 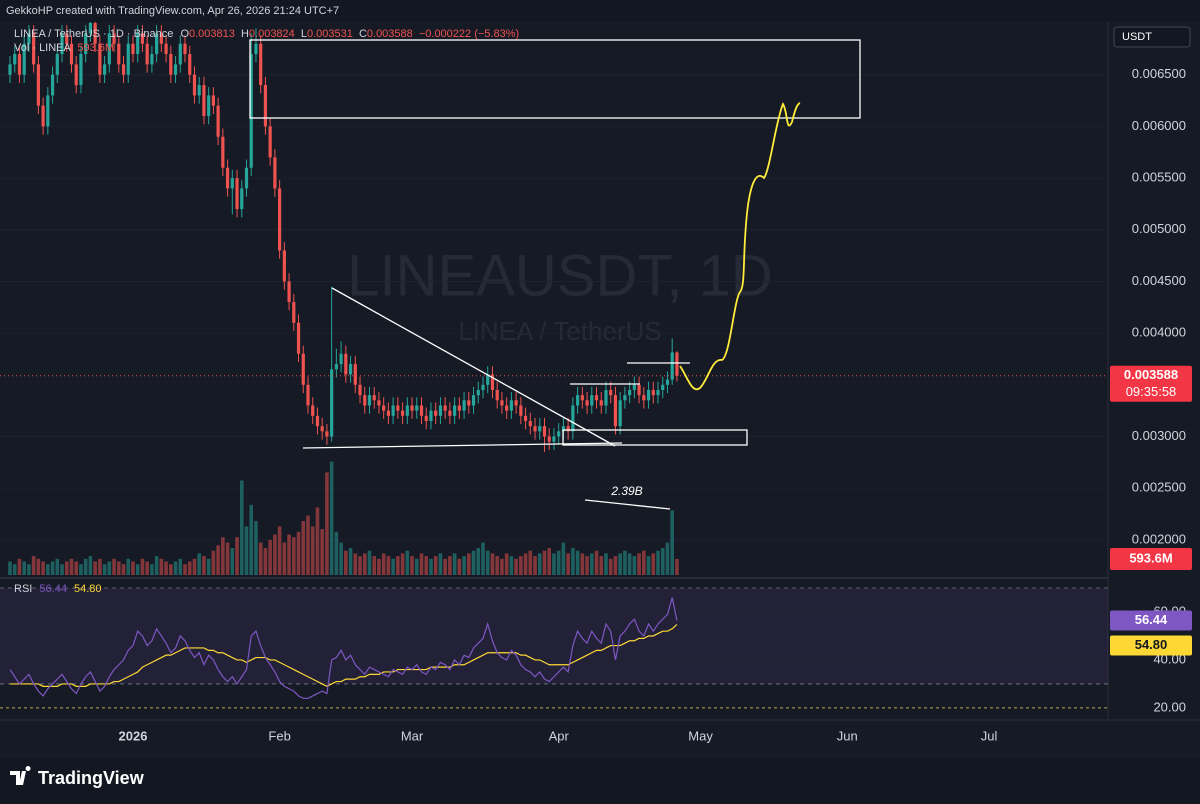 I want to click on x-tick-label: Jun, so click(x=847, y=735).